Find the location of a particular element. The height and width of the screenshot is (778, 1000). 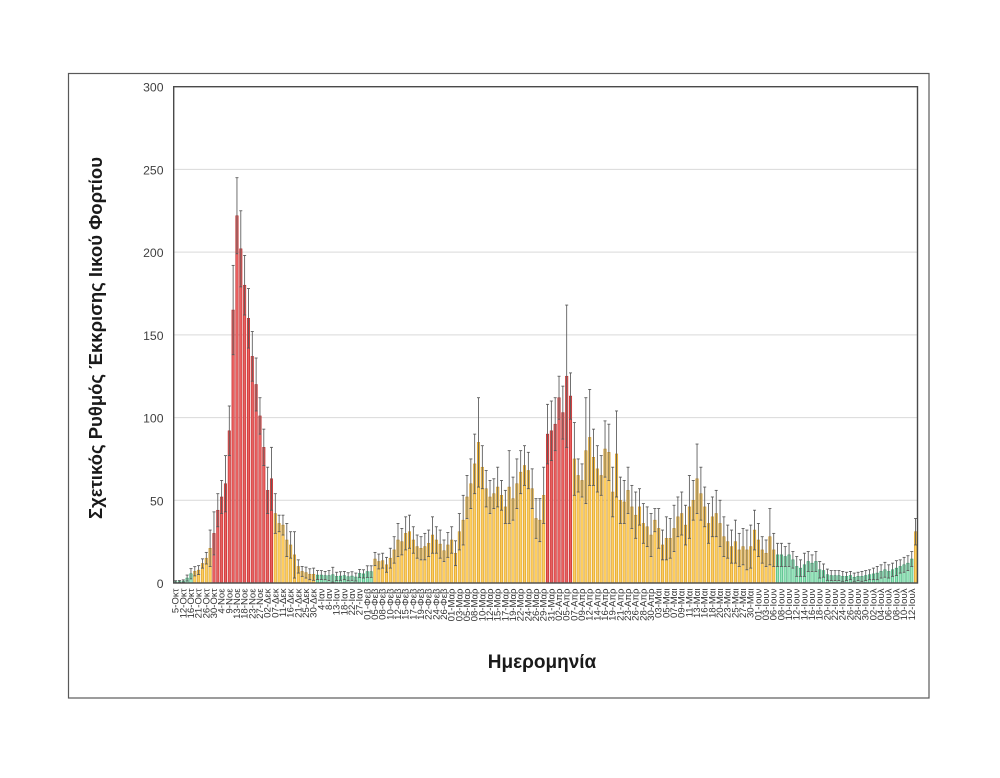

svg-text: 30-Δεκ is located at coordinates (314, 603).